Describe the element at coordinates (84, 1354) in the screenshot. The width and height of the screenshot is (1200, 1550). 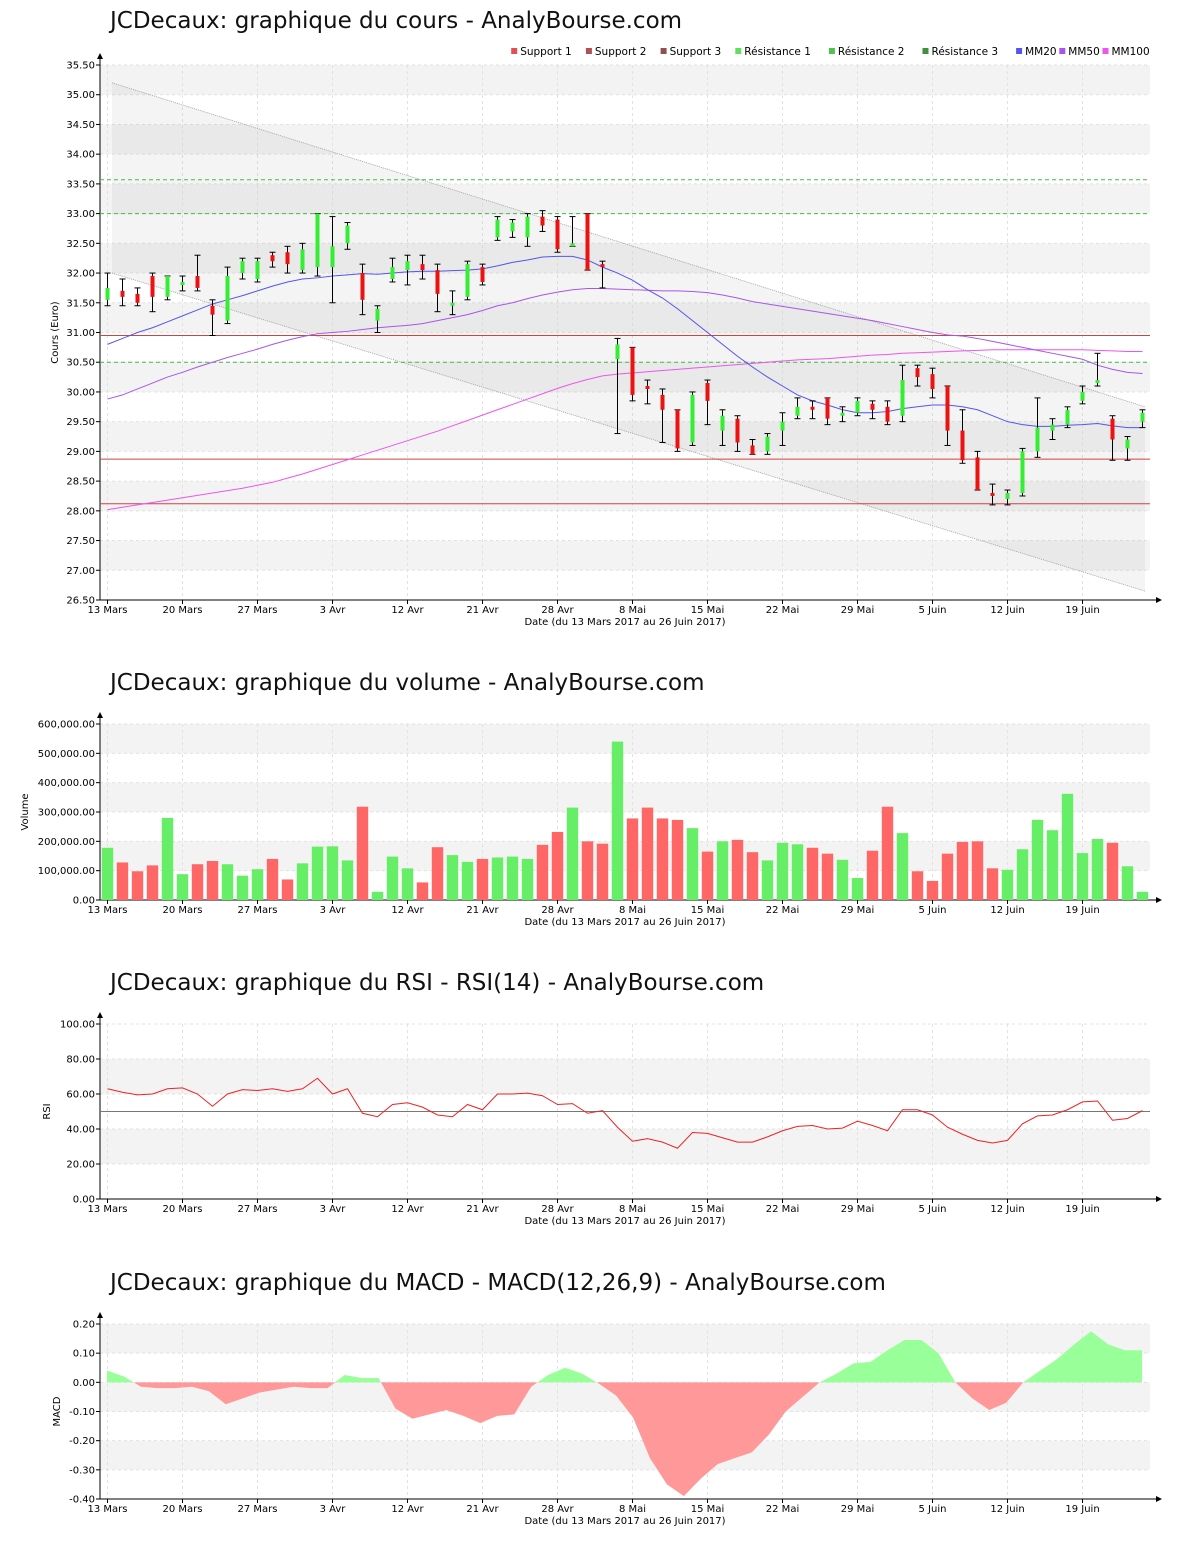
I see `y-tick-label: 0.10` at that location.